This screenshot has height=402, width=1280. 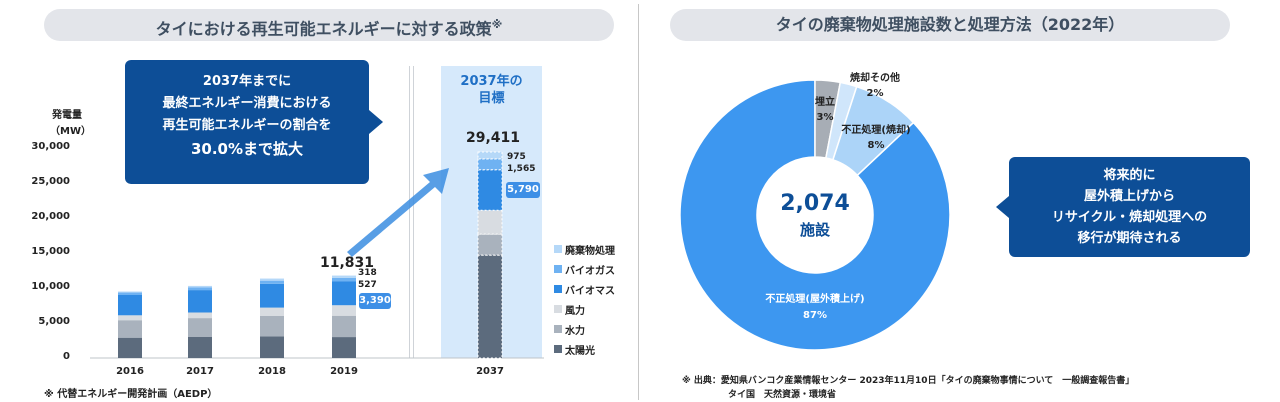 I want to click on tag-2037-biomass: 5,790, so click(x=523, y=190).